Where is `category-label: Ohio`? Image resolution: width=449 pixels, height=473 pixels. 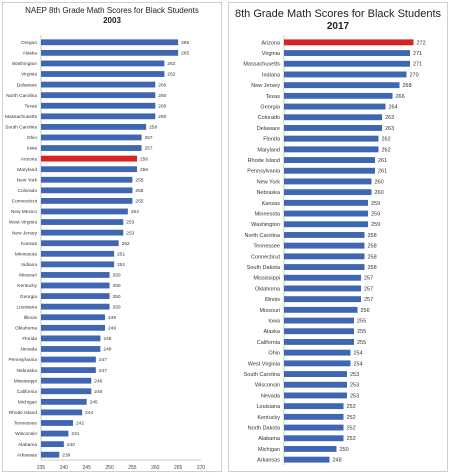
category-label: Ohio is located at coordinates (32, 138).